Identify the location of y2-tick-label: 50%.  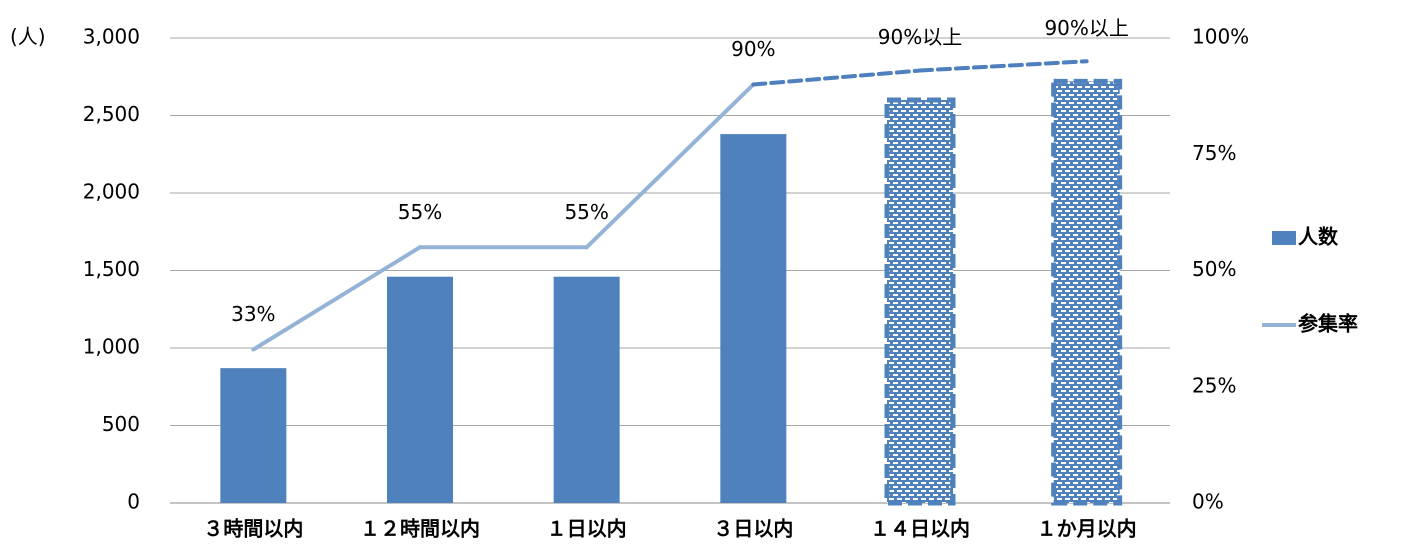
(1214, 269).